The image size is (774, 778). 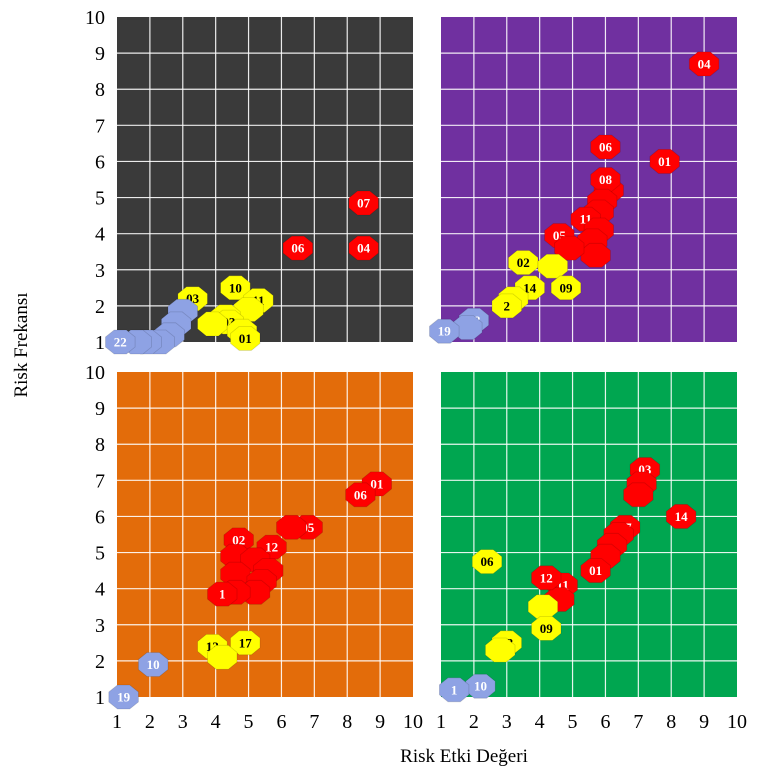 I want to click on x-tick-label: 1, so click(x=441, y=722).